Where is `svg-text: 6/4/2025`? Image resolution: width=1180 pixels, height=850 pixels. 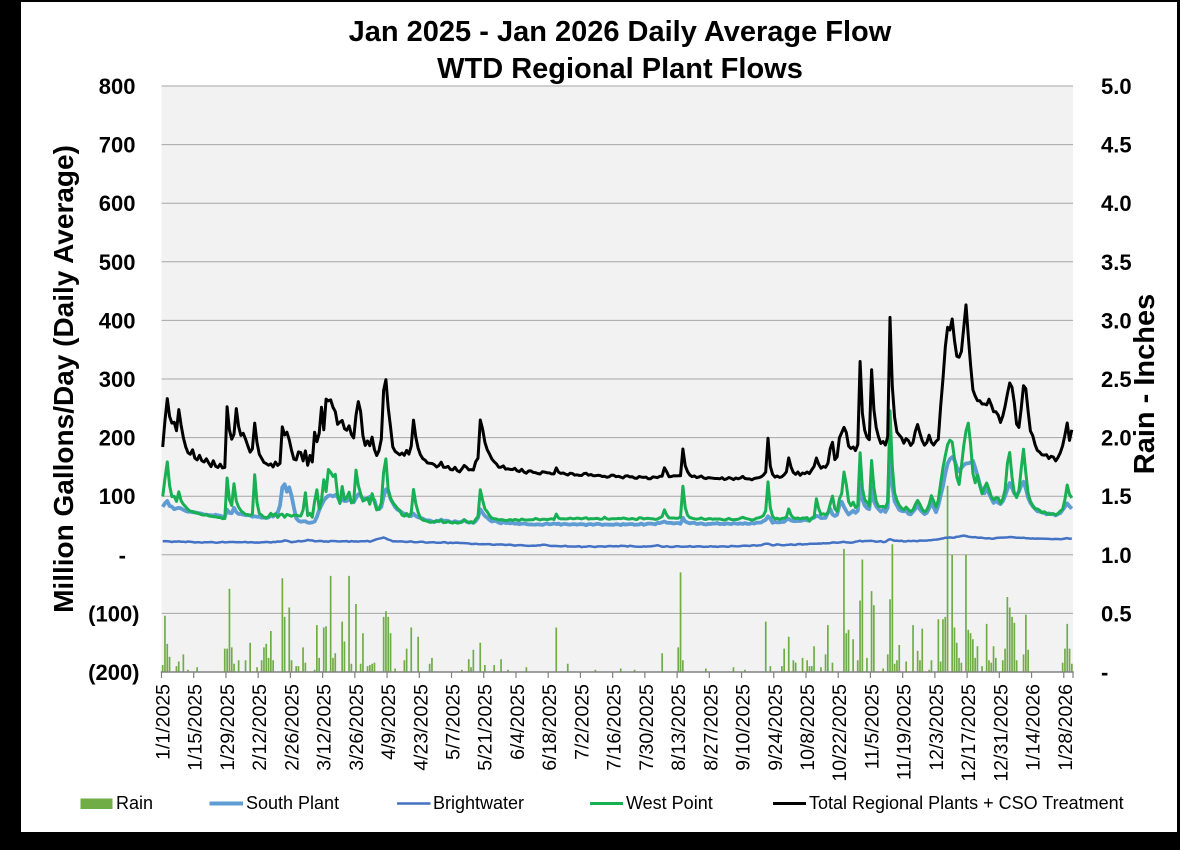
svg-text: 6/4/2025 is located at coordinates (518, 722).